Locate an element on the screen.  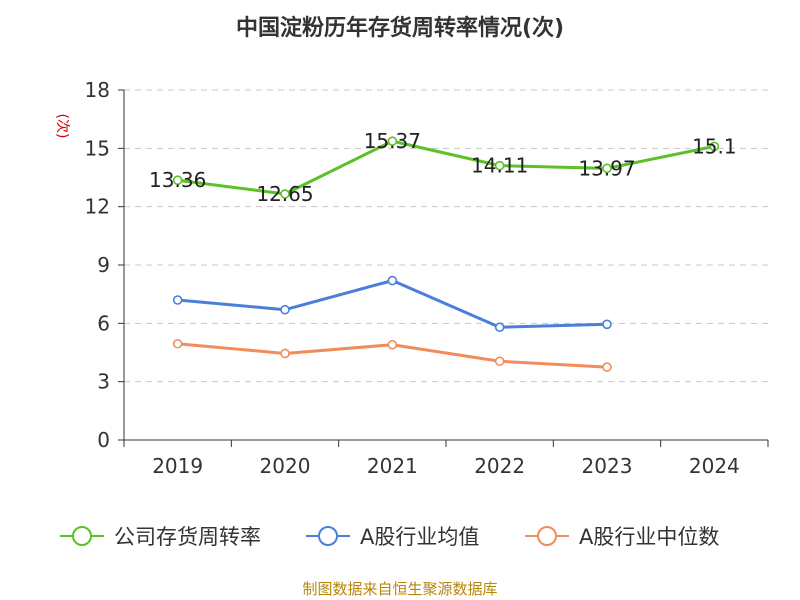
legend-label: A股行业均值 is located at coordinates (419, 537).